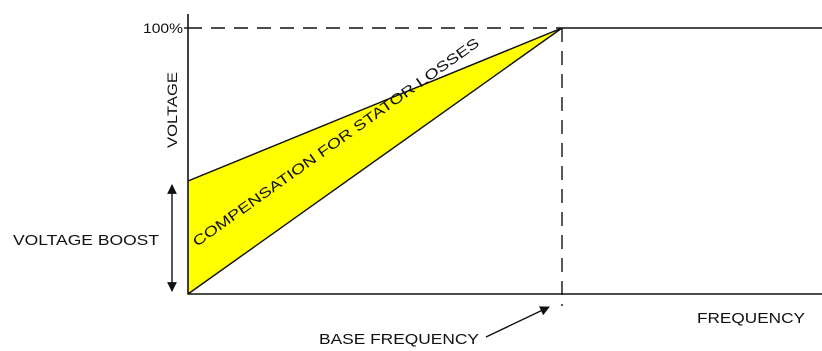 The height and width of the screenshot is (351, 822). What do you see at coordinates (751, 318) in the screenshot?
I see `x-axis-label: FREQUENCY` at bounding box center [751, 318].